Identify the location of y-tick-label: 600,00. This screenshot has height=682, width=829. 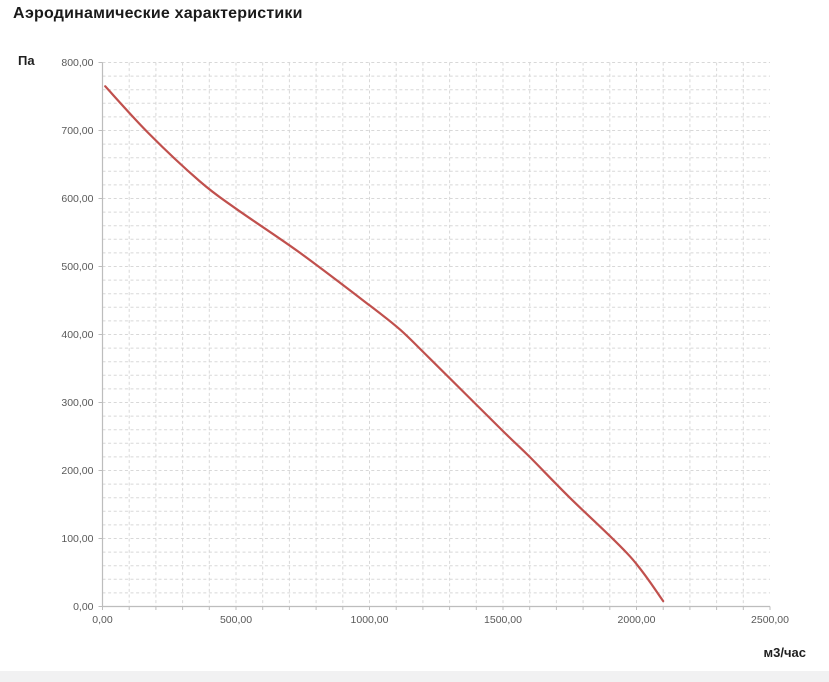
(77, 199).